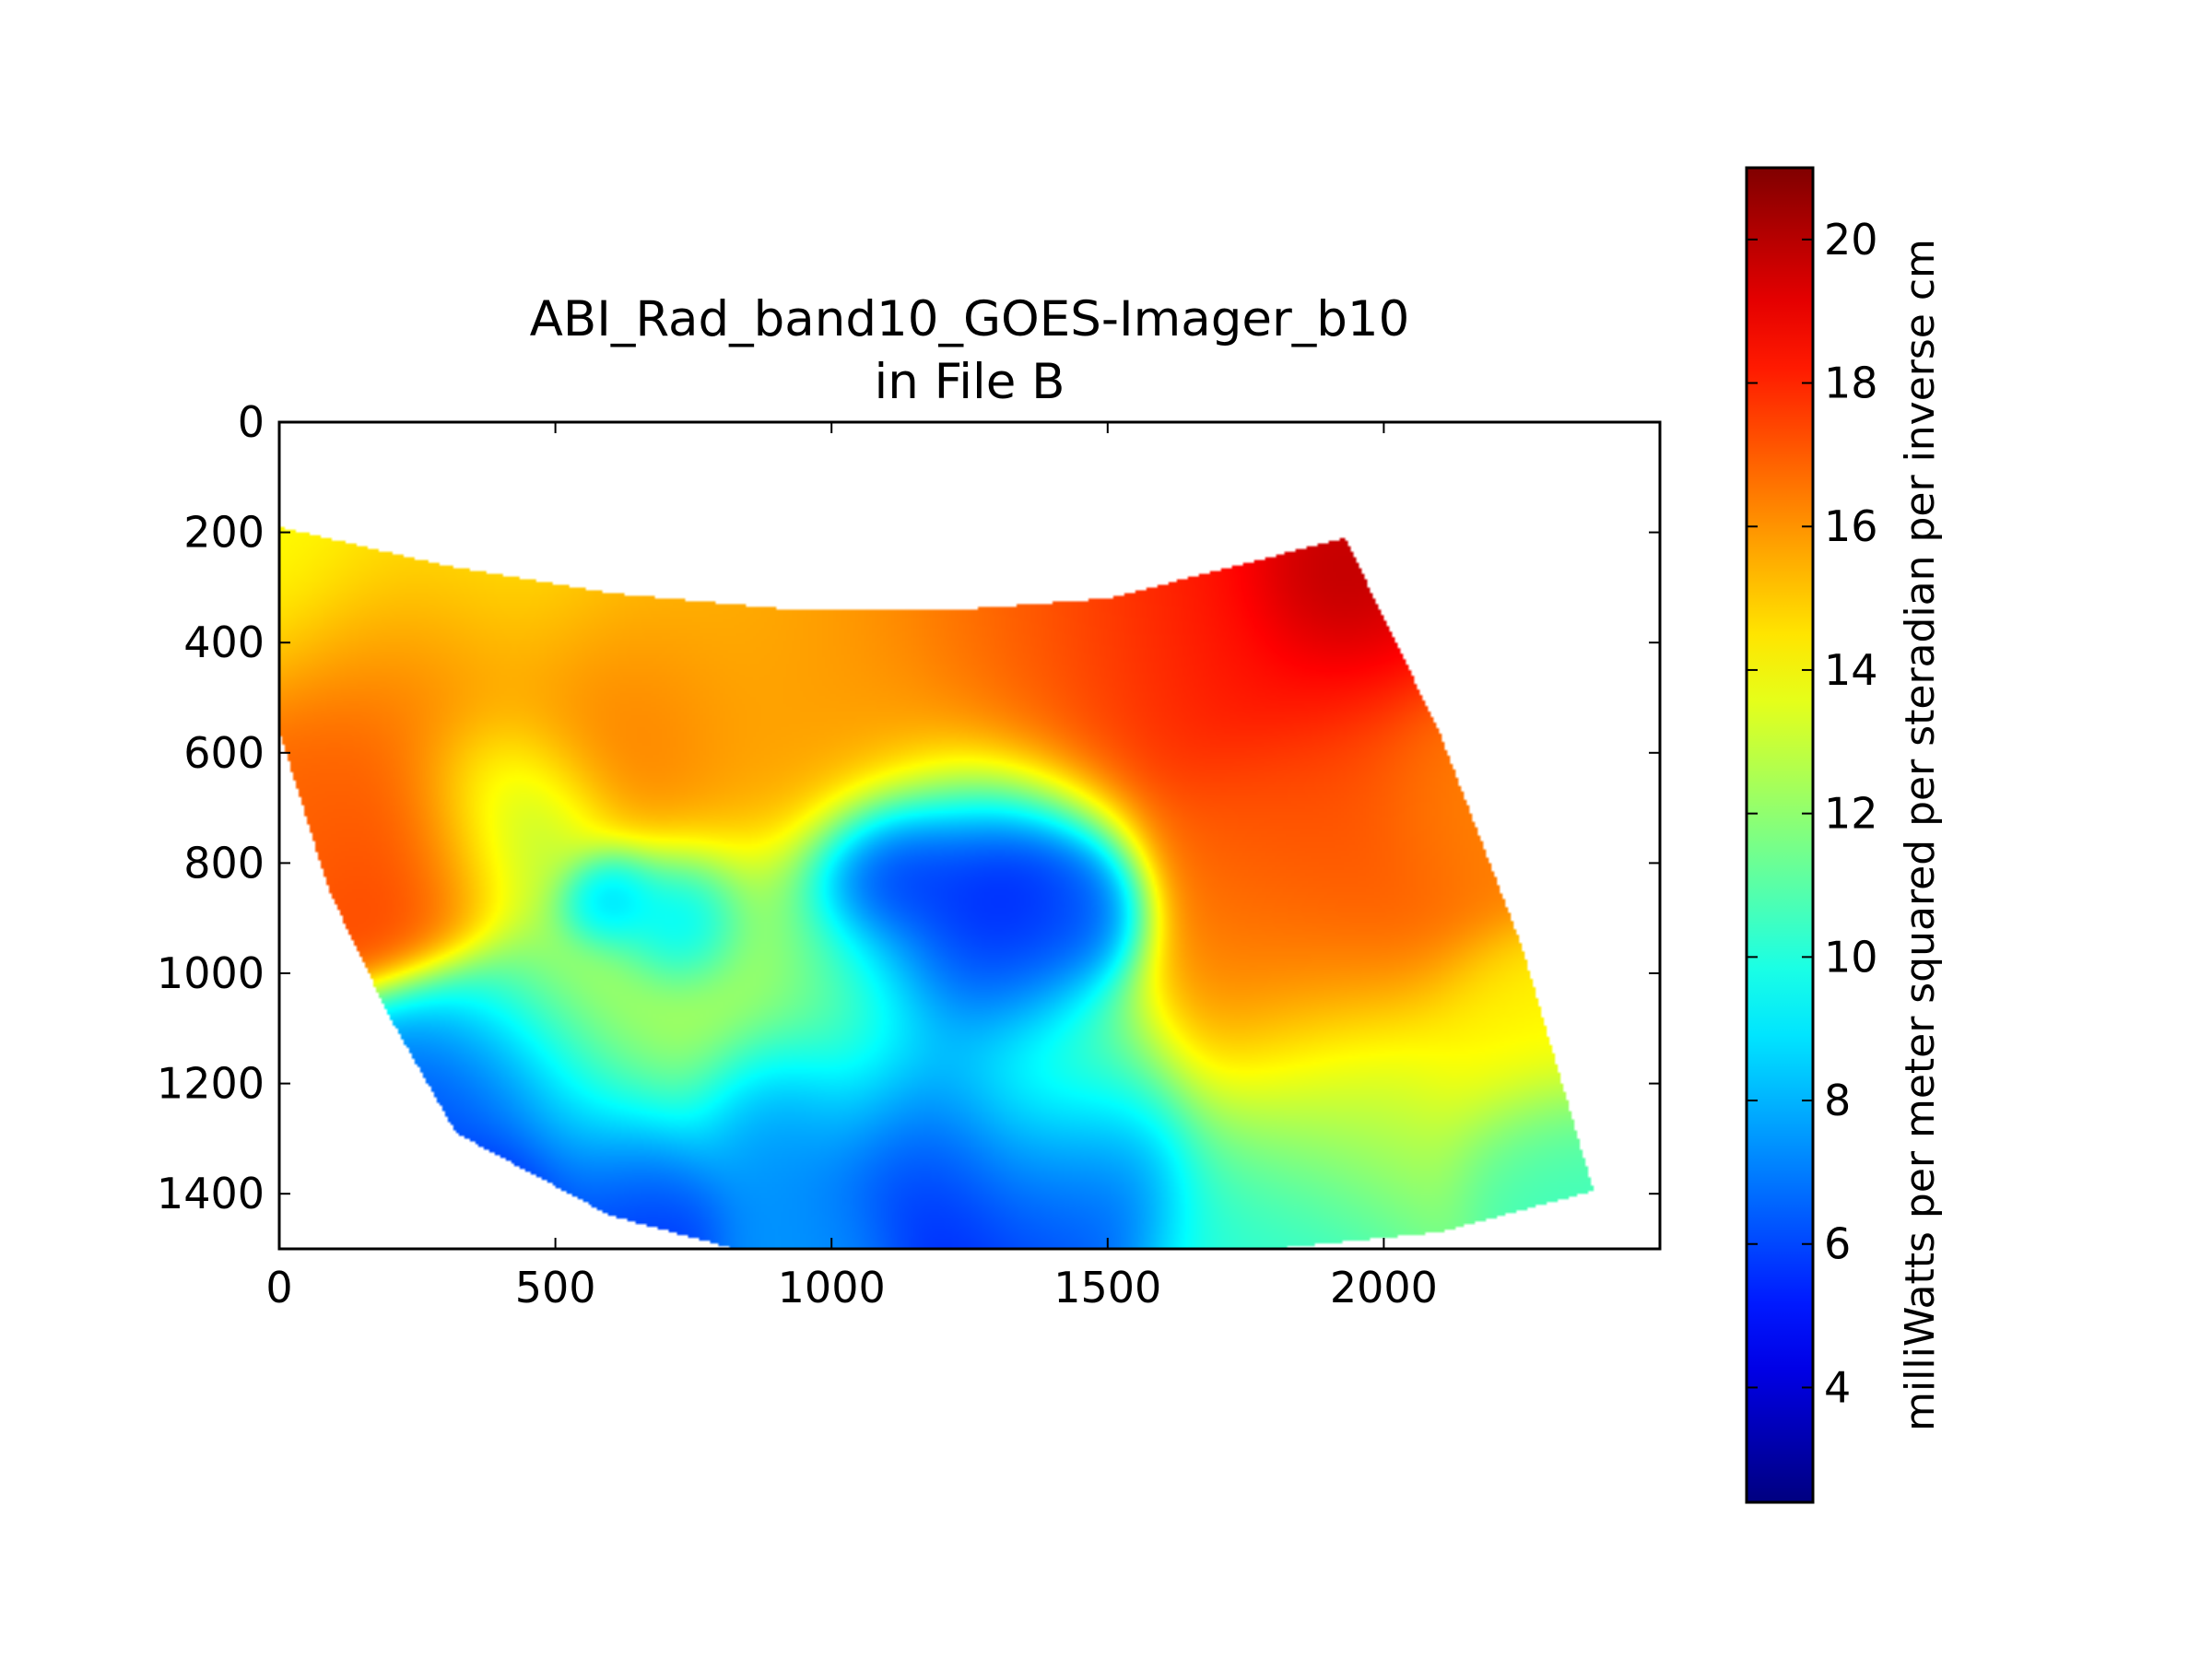 The image size is (2212, 1659). Describe the element at coordinates (970, 319) in the screenshot. I see `chart-title-line-1: ABI_Rad_band10_GOES-Imager_b10` at that location.